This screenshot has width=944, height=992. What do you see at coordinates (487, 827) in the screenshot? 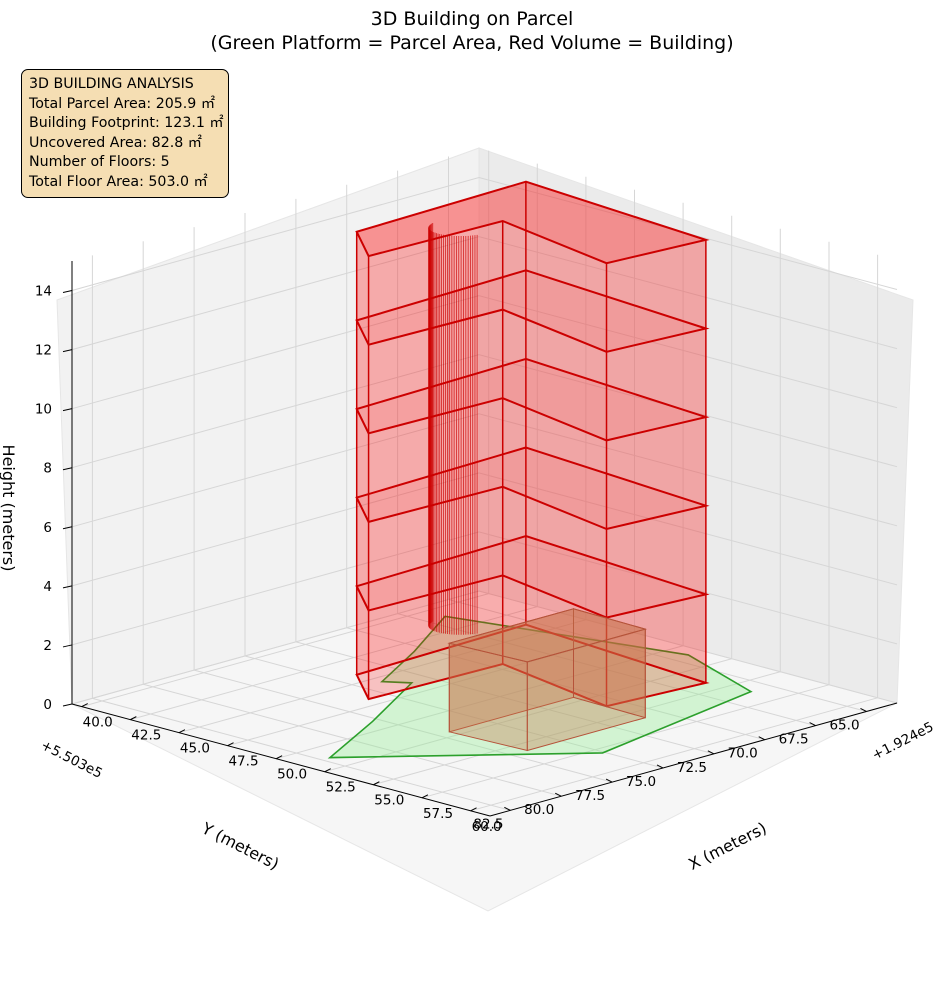
I see `x-tick-label: 60.0` at bounding box center [487, 827].